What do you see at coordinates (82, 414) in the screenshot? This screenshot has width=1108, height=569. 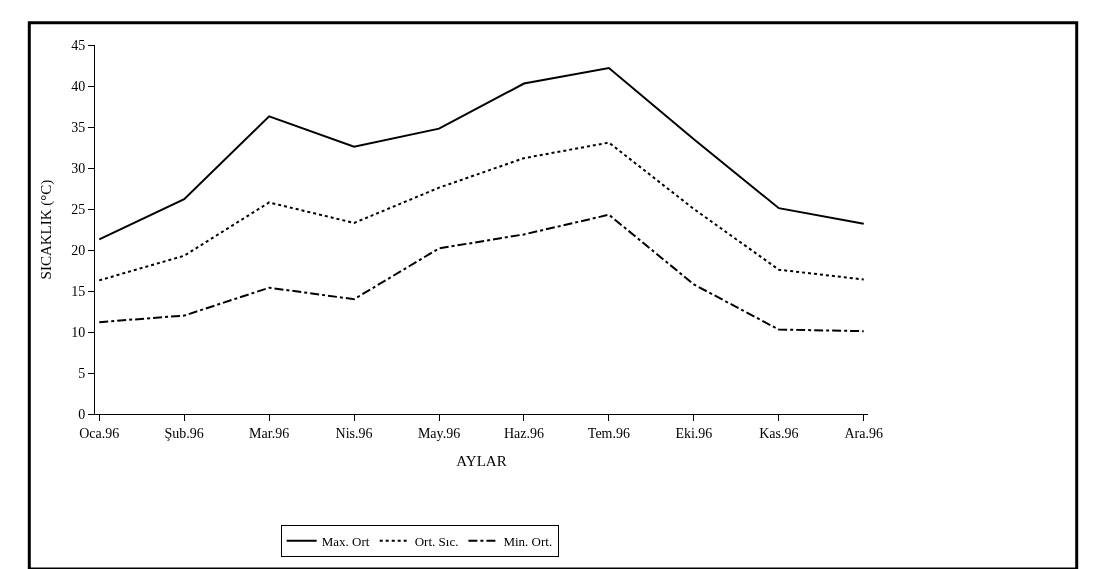 I see `y-tick-label: 0` at bounding box center [82, 414].